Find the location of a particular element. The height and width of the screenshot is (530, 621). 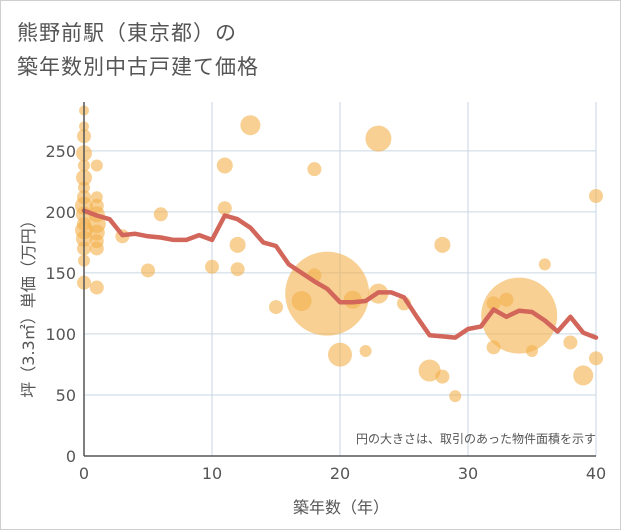

x-axis-title: 築年数（年） is located at coordinates (341, 507).